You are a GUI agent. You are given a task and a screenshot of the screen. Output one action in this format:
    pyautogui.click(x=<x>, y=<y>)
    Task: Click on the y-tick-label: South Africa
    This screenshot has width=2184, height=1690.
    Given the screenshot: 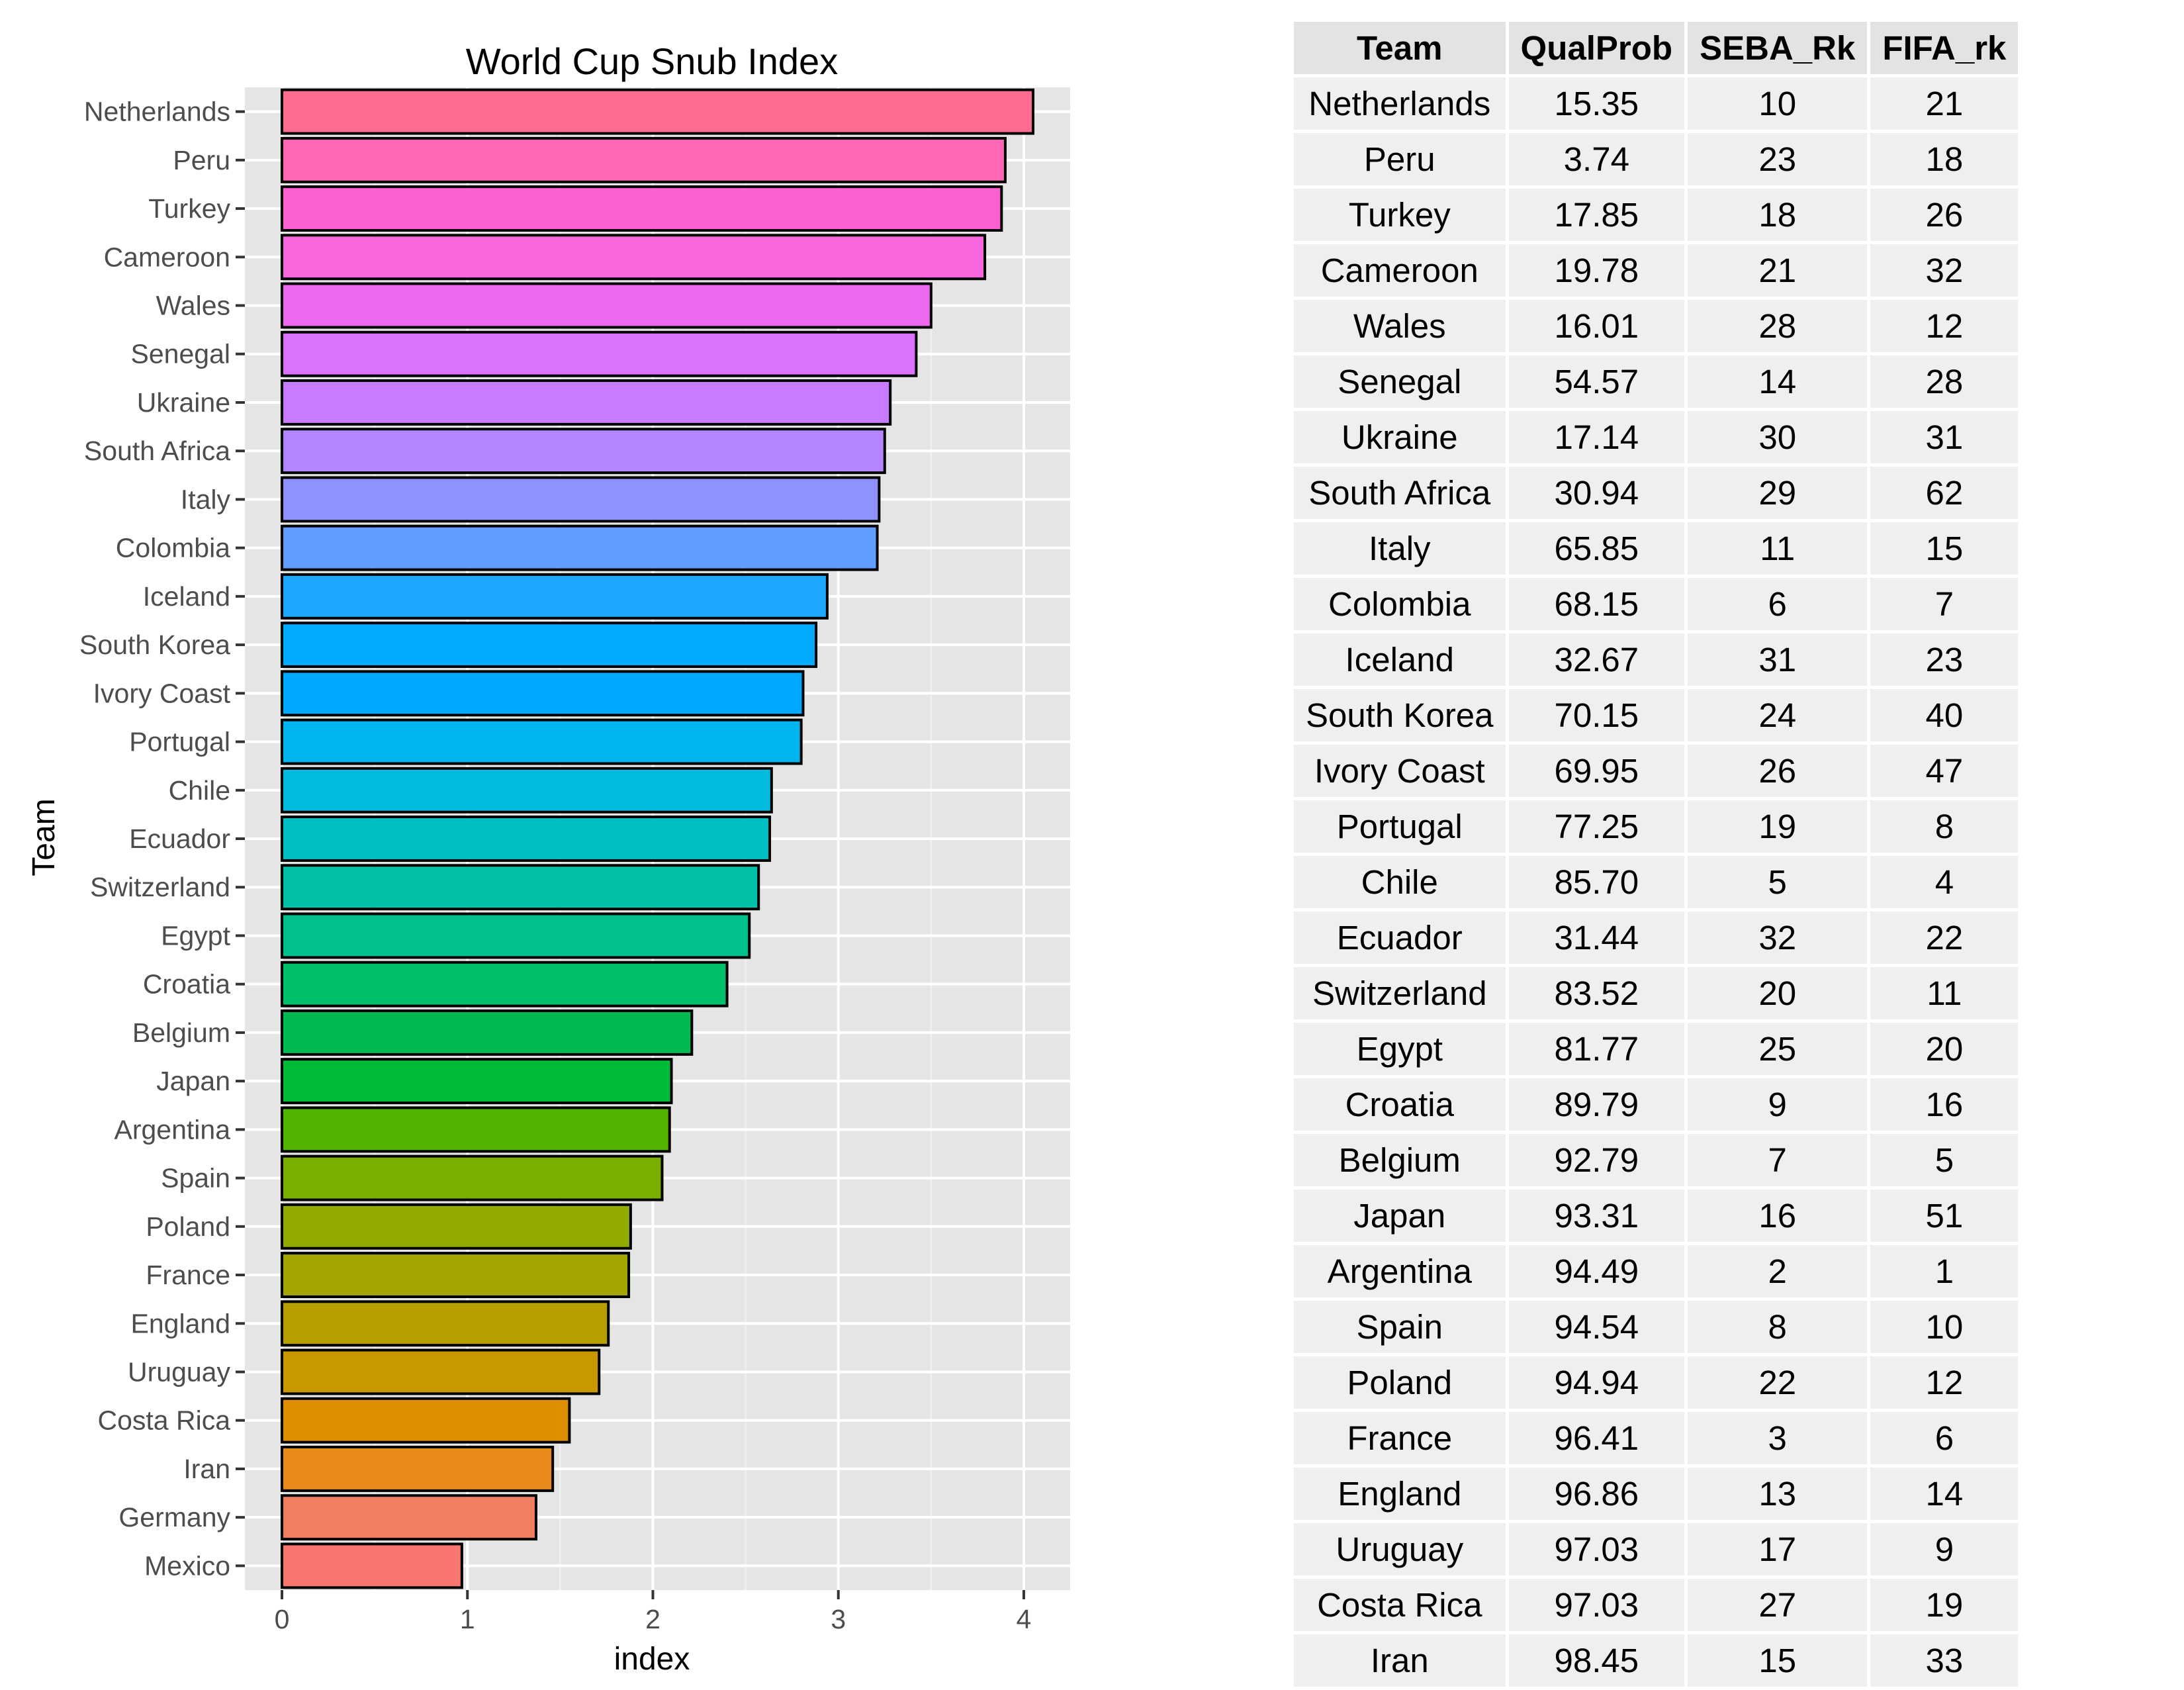 What is the action you would take?
    pyautogui.click(x=157, y=451)
    